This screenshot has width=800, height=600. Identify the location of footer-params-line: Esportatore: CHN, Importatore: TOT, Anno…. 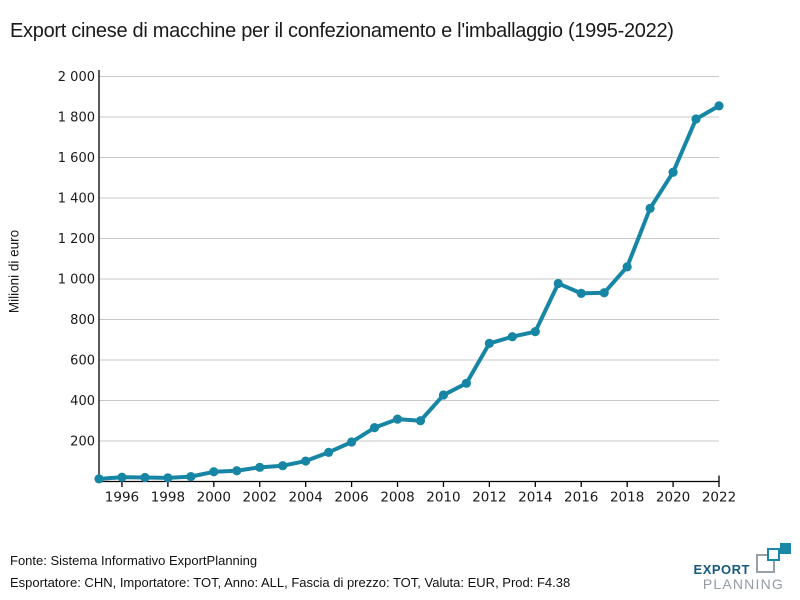
(290, 582).